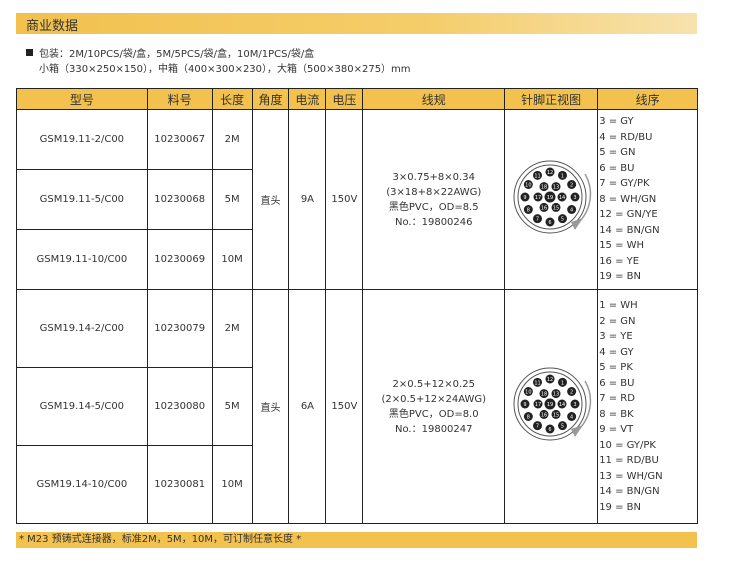  Describe the element at coordinates (434, 222) in the screenshot. I see `gauge-line: No.：19800246` at that location.